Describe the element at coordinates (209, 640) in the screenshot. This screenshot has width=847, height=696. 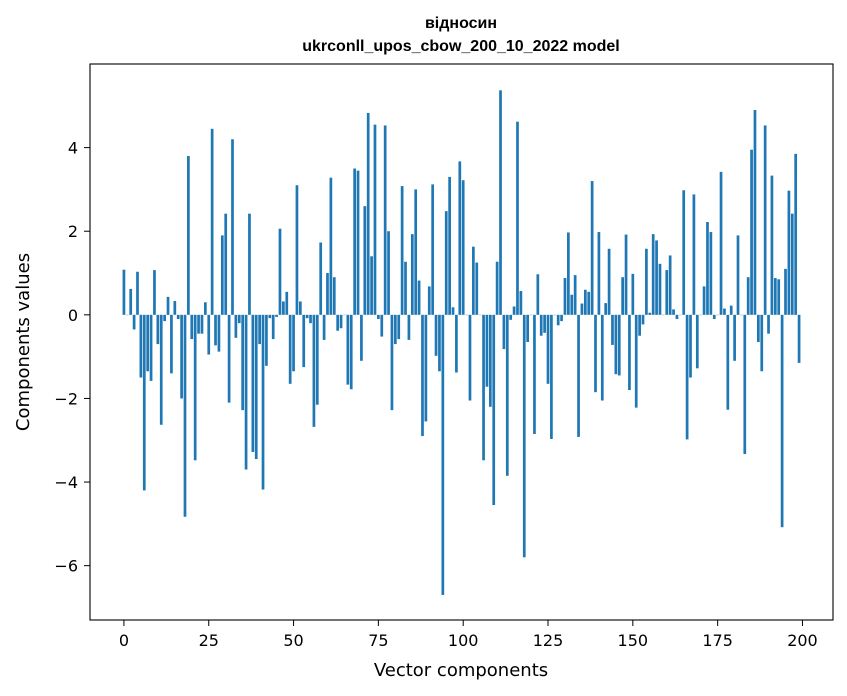
I see `x-tick-label: 25` at that location.